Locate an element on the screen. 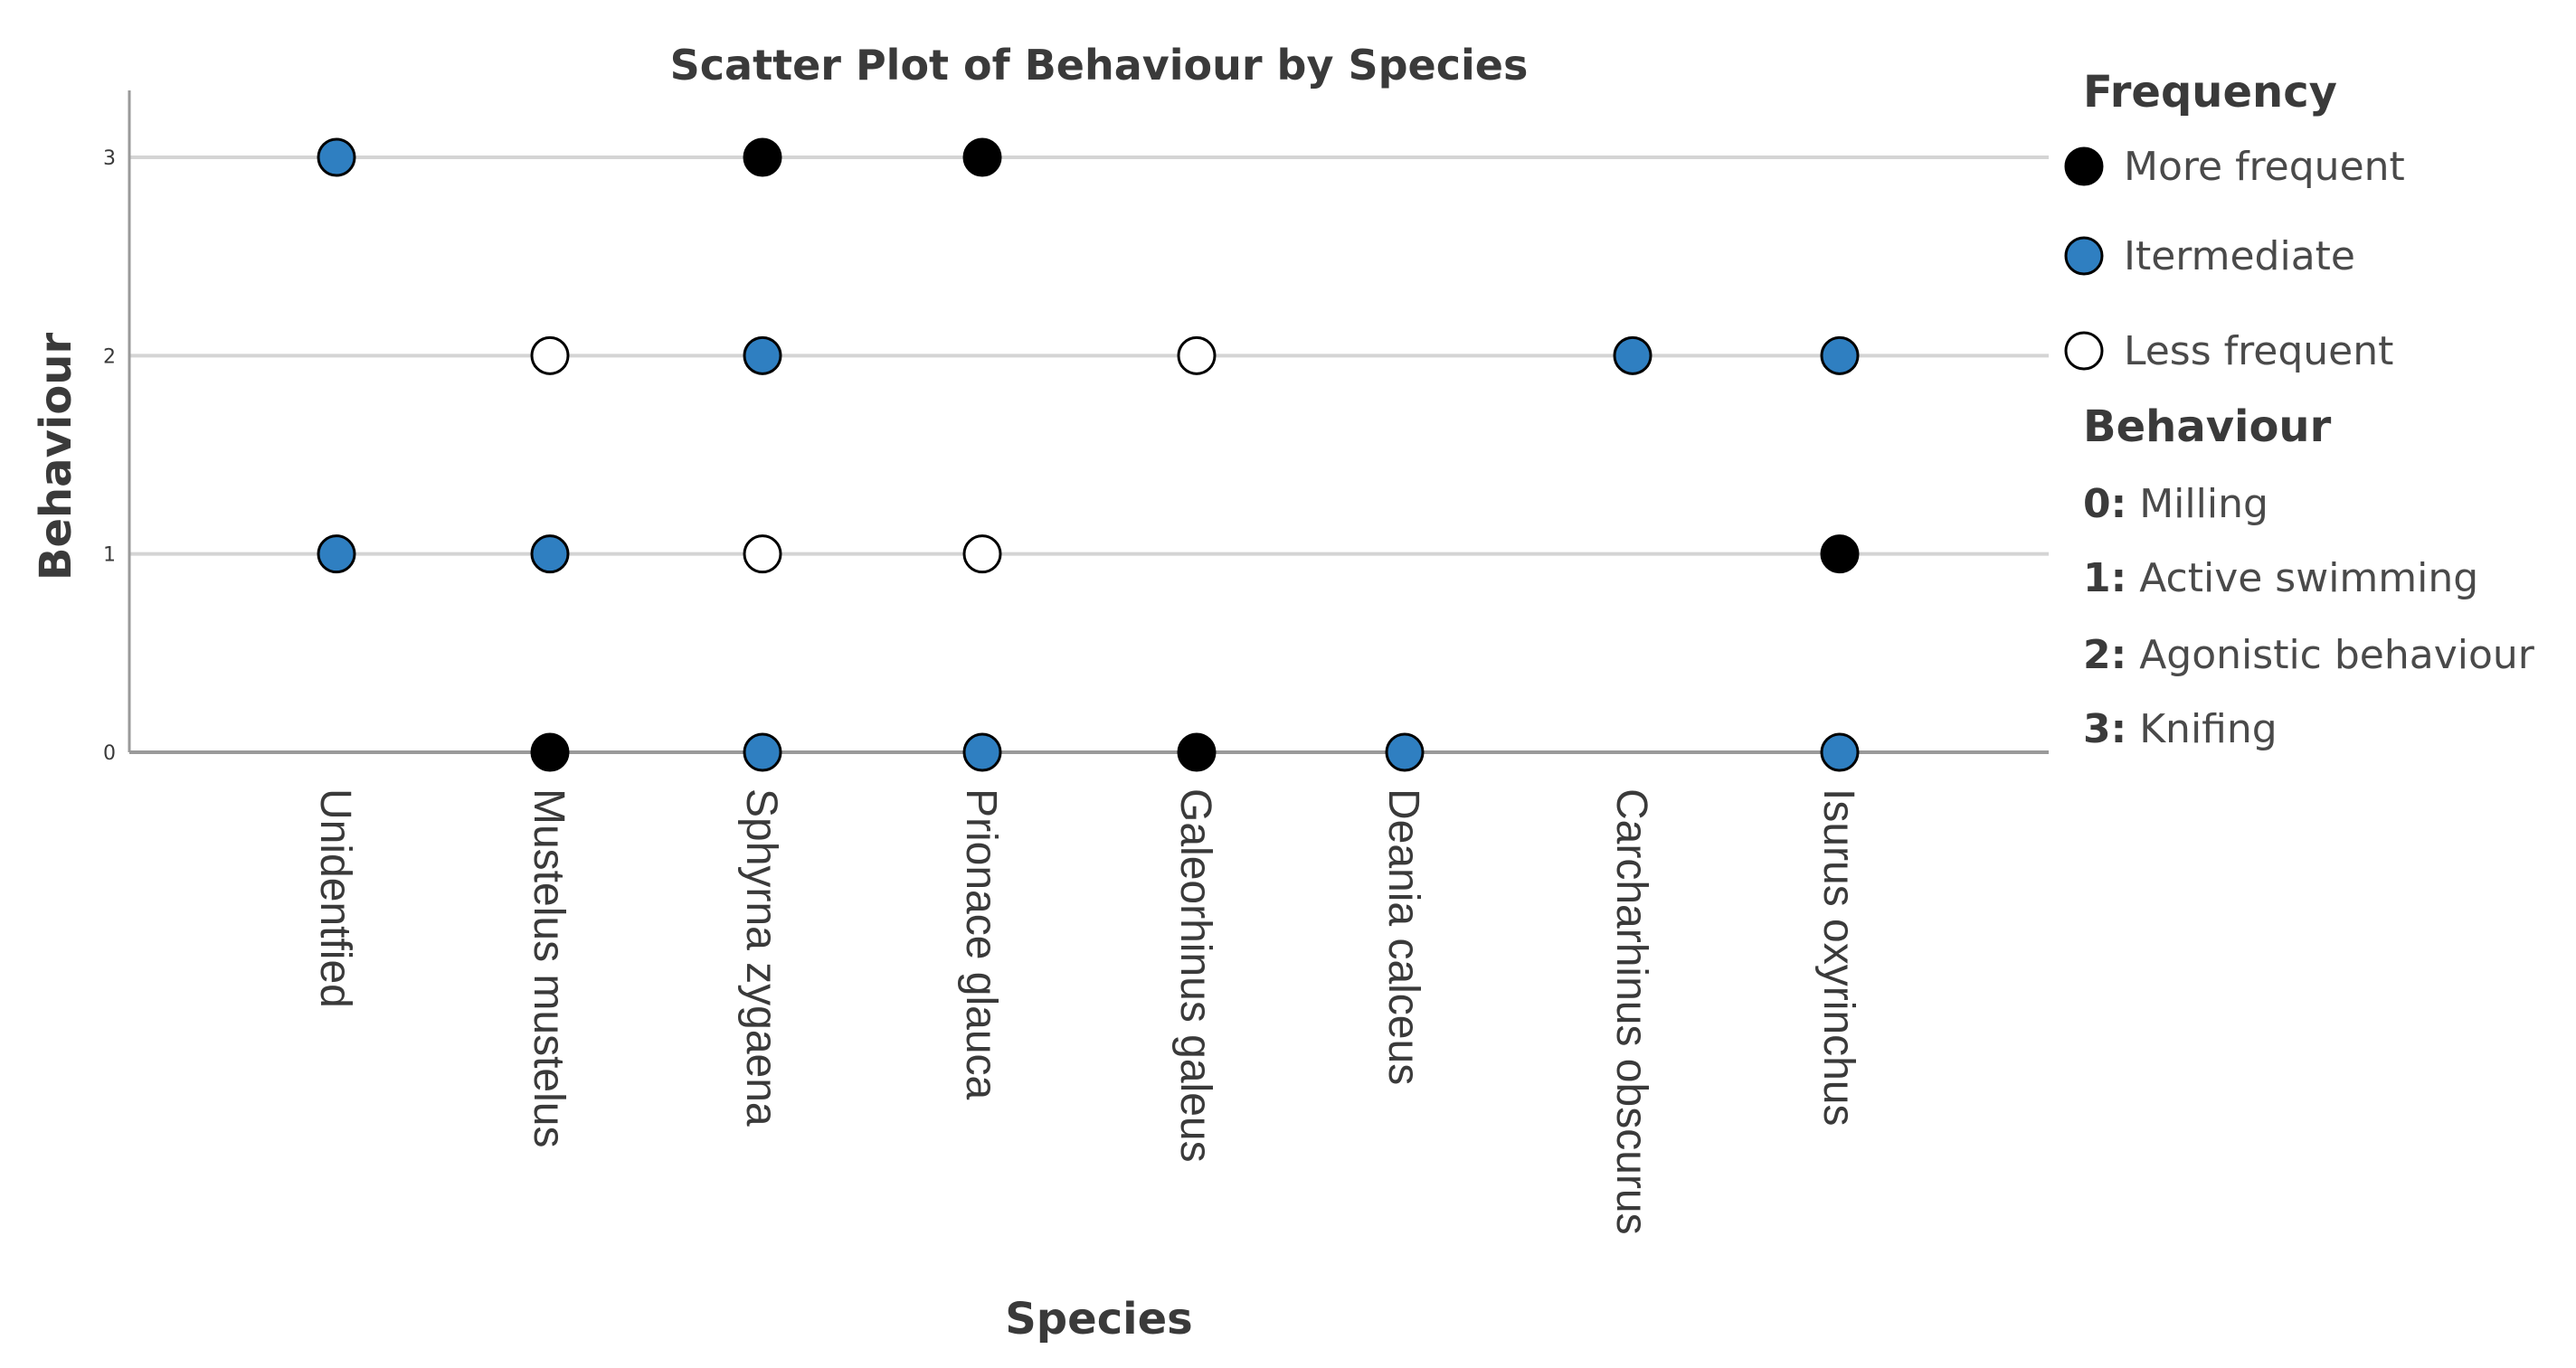 The image size is (2576, 1368). legend-frequency-items: More frequent Itermediate Less frequent is located at coordinates (2234, 259).